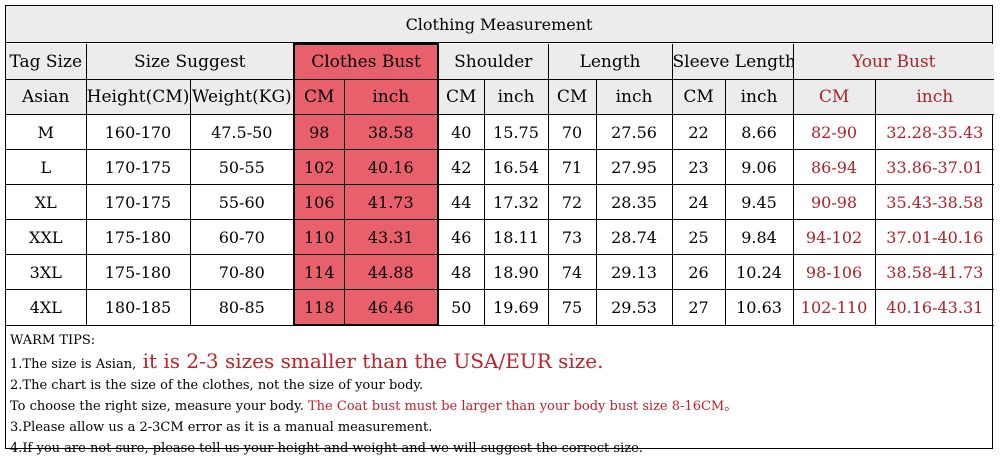 This screenshot has height=459, width=1000. I want to click on sleeve-inch-cell: 10.63, so click(759, 307).